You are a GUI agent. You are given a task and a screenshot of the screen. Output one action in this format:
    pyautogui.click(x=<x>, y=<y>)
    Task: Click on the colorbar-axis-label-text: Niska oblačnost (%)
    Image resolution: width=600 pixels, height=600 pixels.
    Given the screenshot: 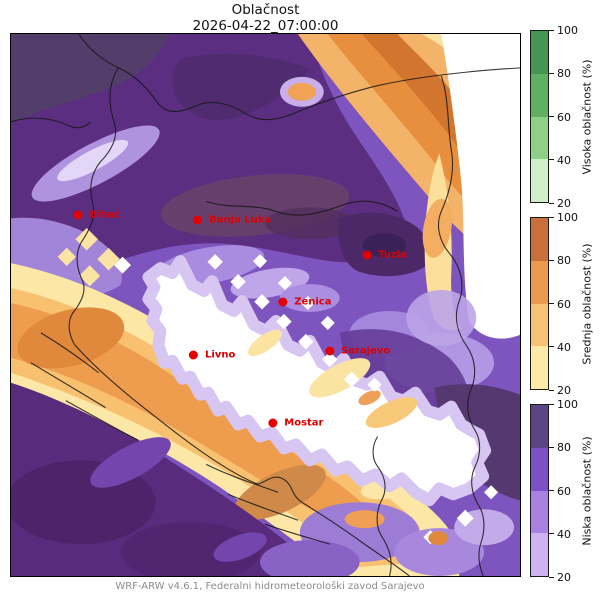 What is the action you would take?
    pyautogui.click(x=587, y=490)
    